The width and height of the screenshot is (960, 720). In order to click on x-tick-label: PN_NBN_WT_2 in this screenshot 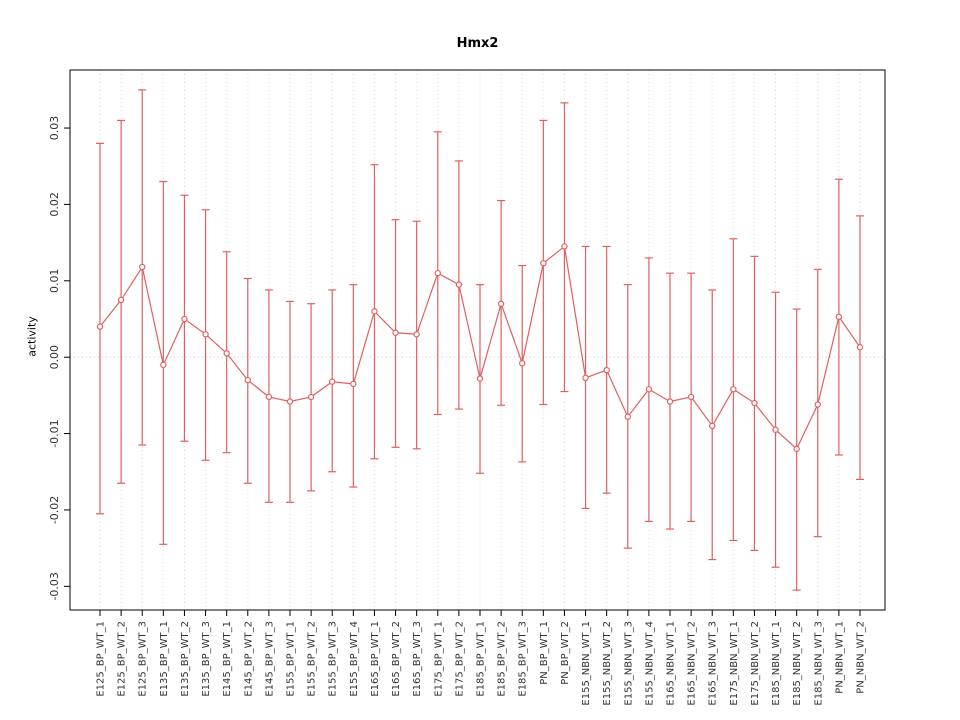, I will do `click(861, 657)`.